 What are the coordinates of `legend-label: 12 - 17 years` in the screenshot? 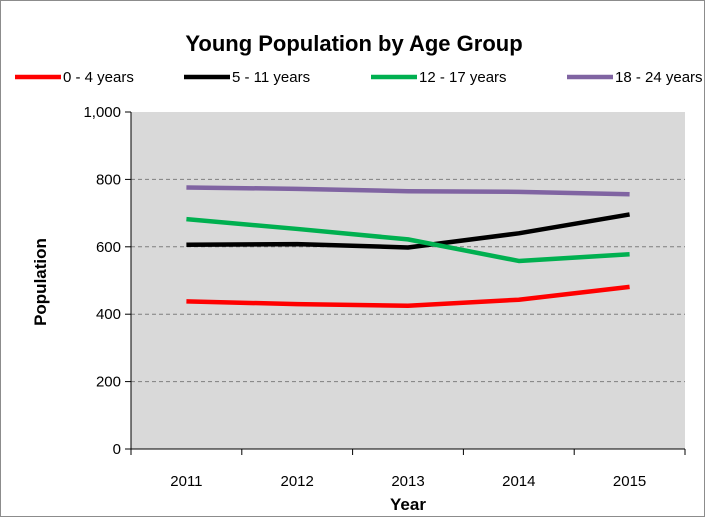 It's located at (463, 77).